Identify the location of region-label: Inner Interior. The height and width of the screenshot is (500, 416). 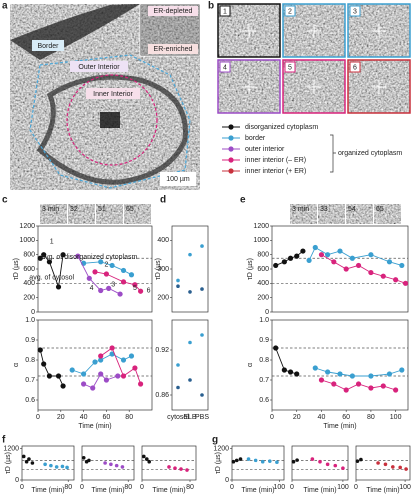
(113, 94).